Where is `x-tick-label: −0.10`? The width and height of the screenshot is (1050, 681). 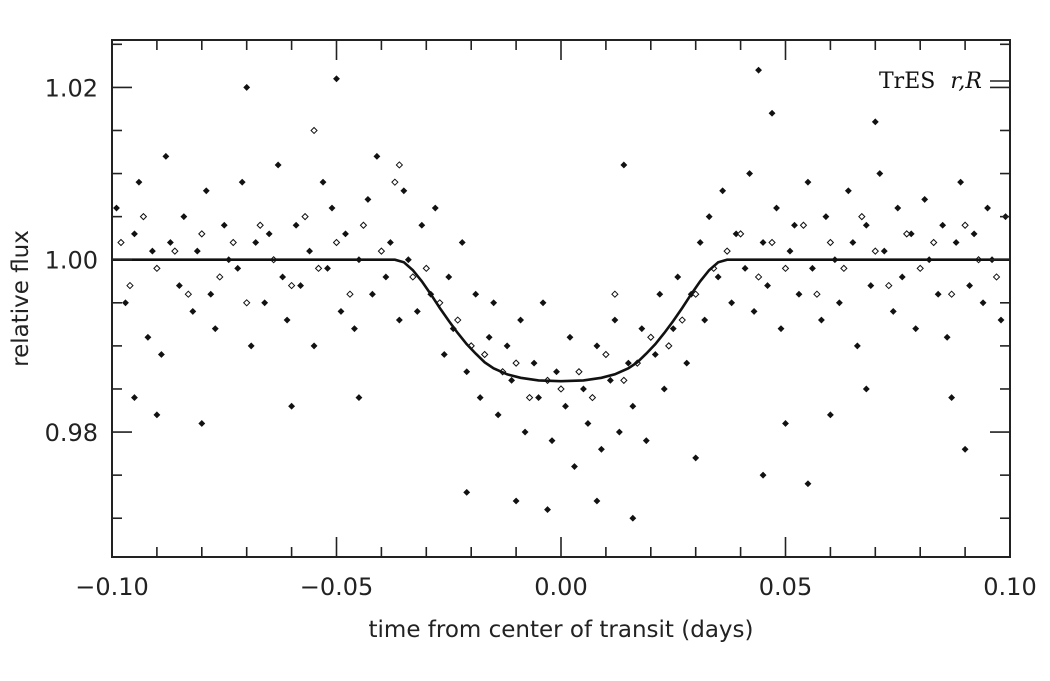
x-tick-label: −0.10 is located at coordinates (112, 587).